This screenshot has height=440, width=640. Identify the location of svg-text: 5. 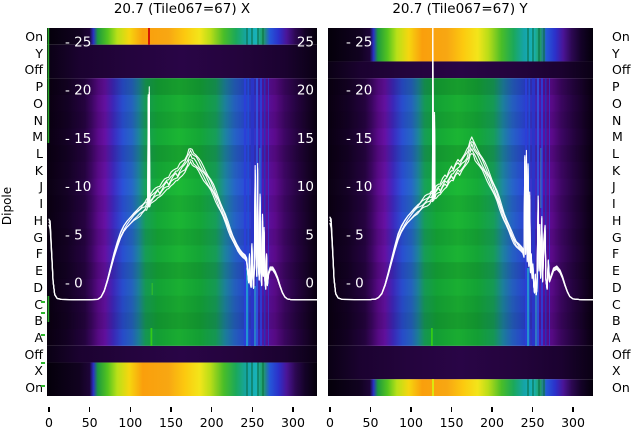
(309, 235).